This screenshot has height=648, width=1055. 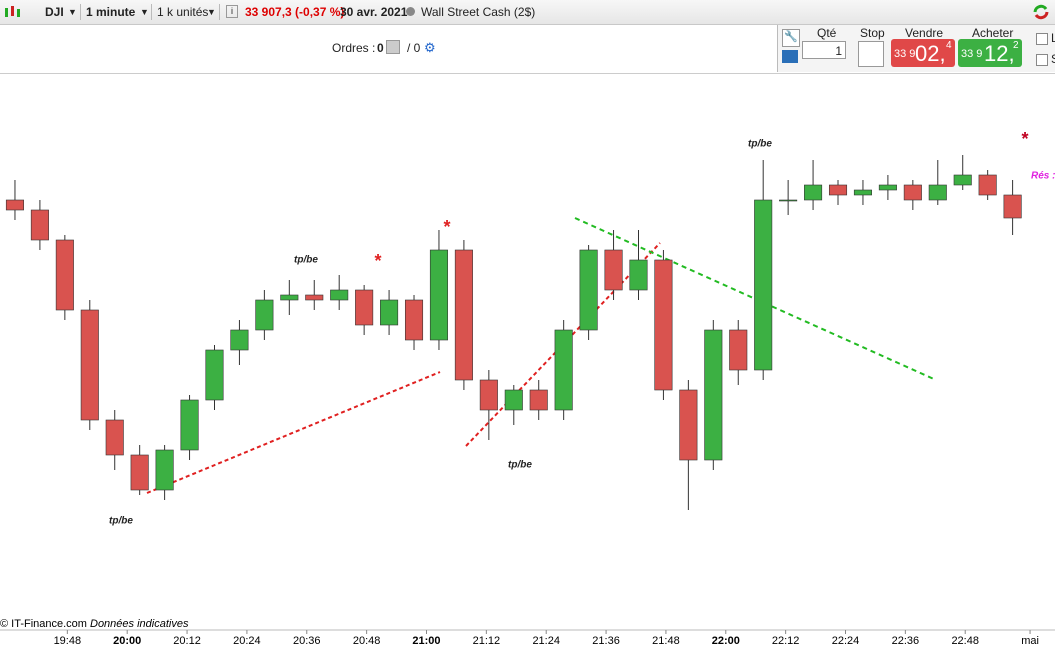 I want to click on orders-label: Ordres :, so click(x=354, y=48).